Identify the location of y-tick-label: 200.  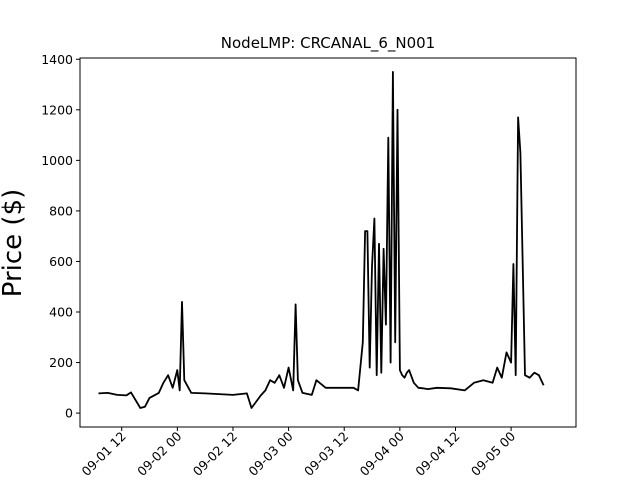
(61, 362).